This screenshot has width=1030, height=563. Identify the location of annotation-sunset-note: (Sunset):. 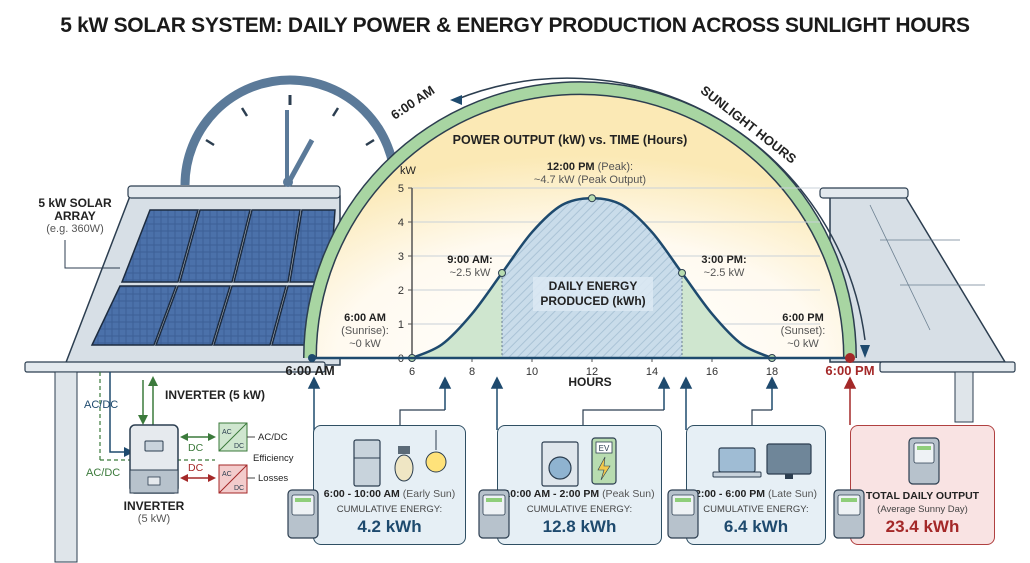
(803, 331).